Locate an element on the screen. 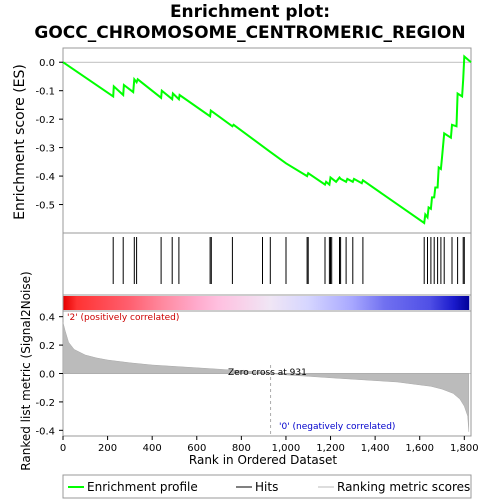  x-tick-label: 0 is located at coordinates (63, 448).